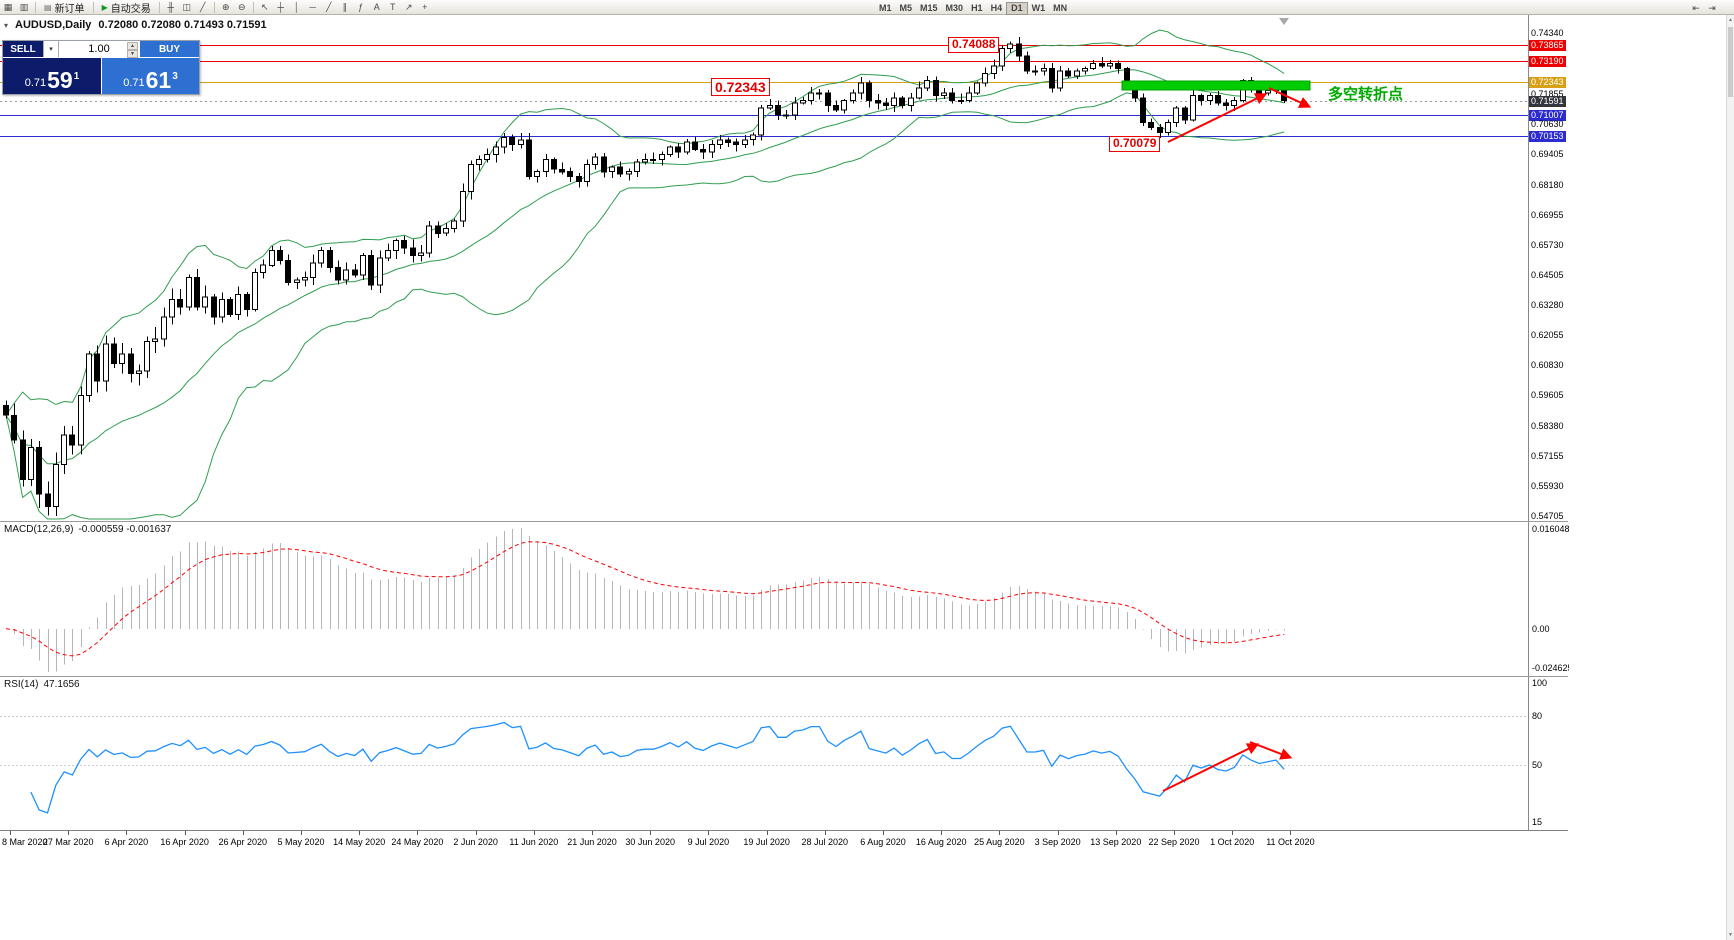 This screenshot has width=1734, height=940. Describe the element at coordinates (51, 49) in the screenshot. I see `order-type-dropdown: ▾` at that location.